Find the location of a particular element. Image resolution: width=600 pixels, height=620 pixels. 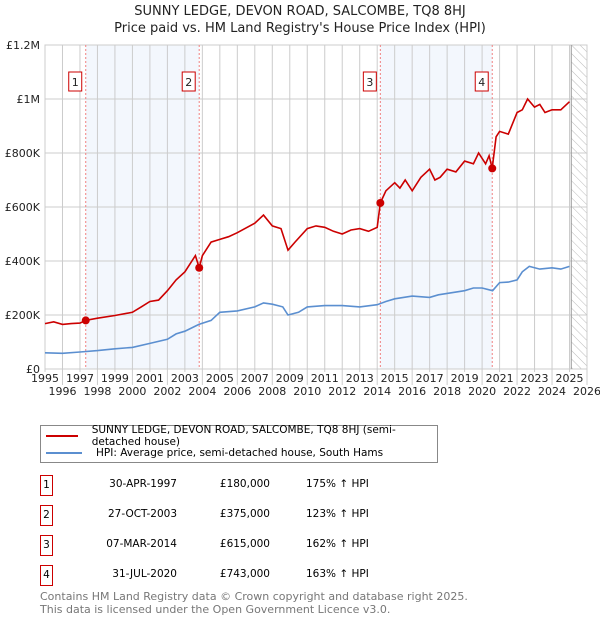

y-tick-label: £200K is located at coordinates (23, 315).